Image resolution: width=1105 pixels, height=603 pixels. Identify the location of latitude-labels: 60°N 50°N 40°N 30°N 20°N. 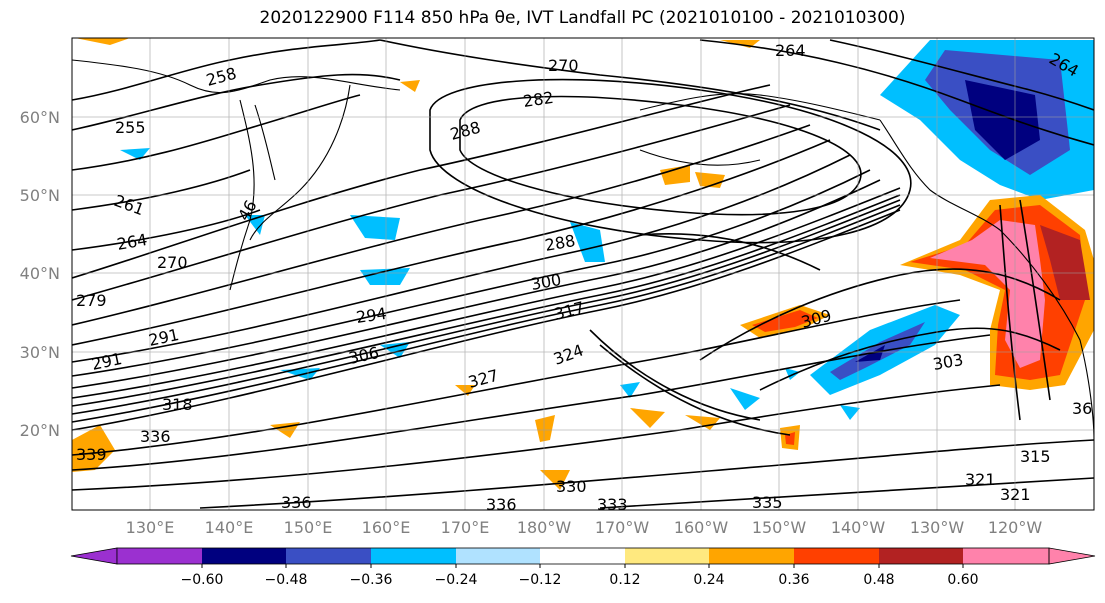
(40, 274).